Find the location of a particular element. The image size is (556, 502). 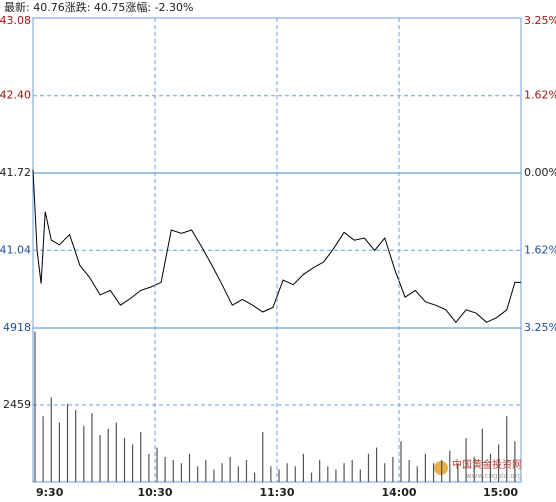

y-tick-label: 41.04 is located at coordinates (15, 250).